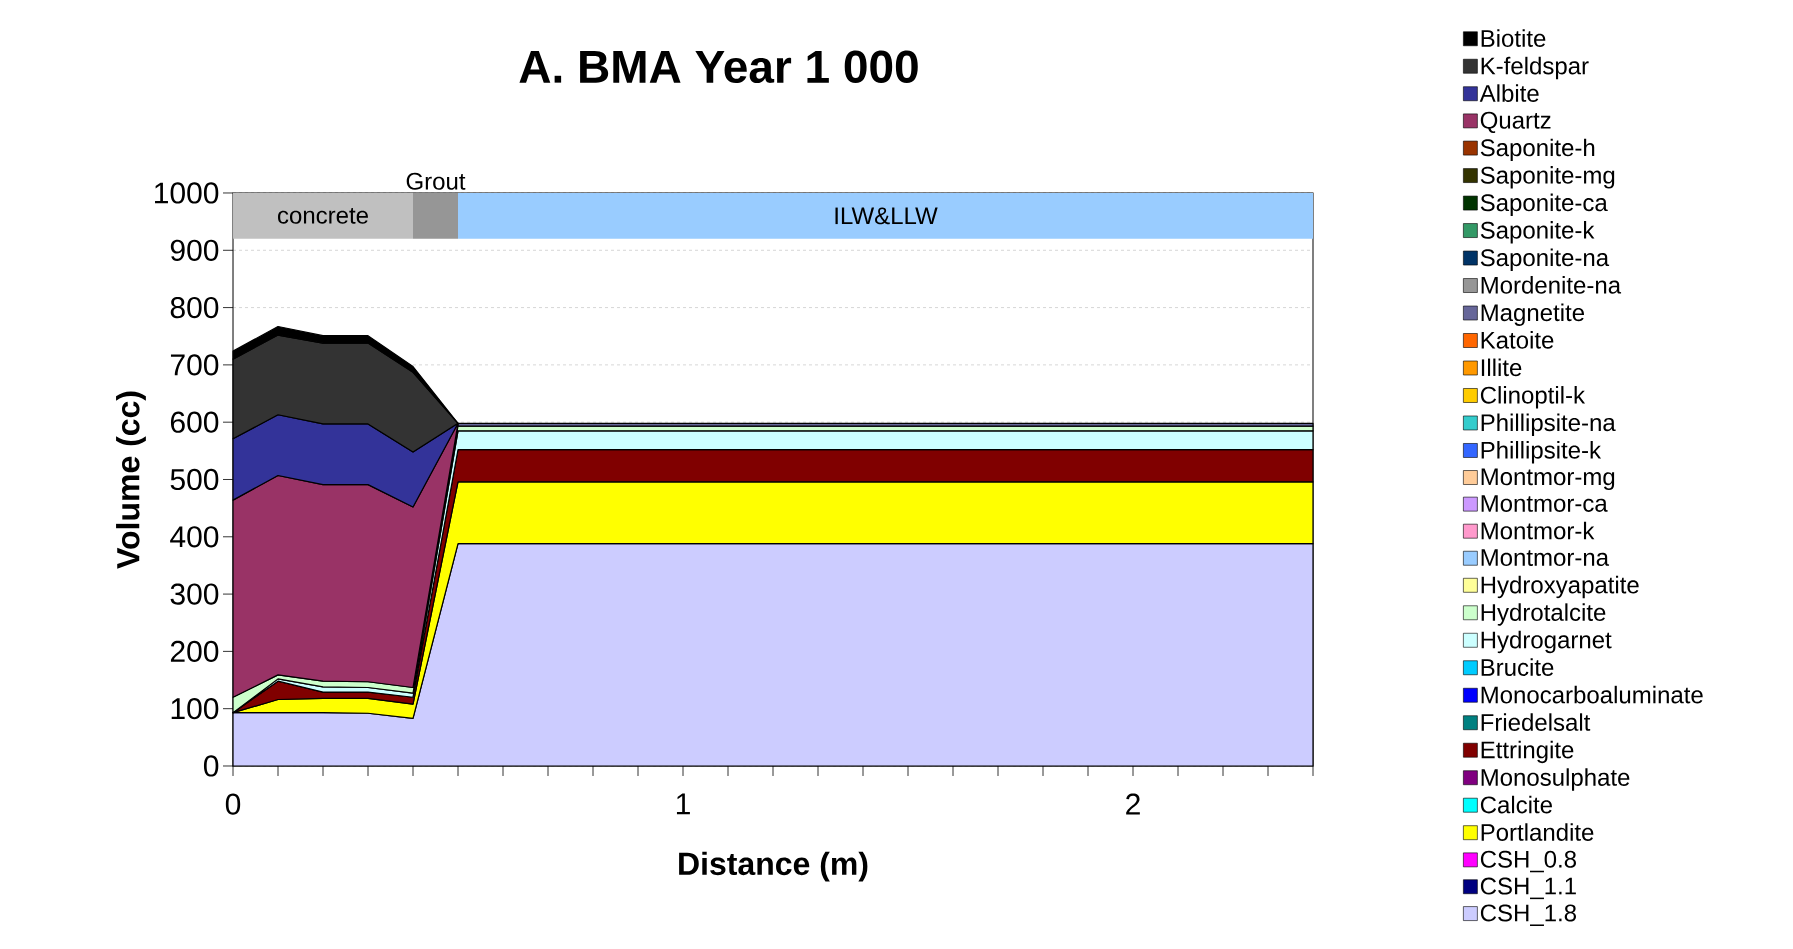  I want to click on y-tick-label: 900, so click(194, 250).